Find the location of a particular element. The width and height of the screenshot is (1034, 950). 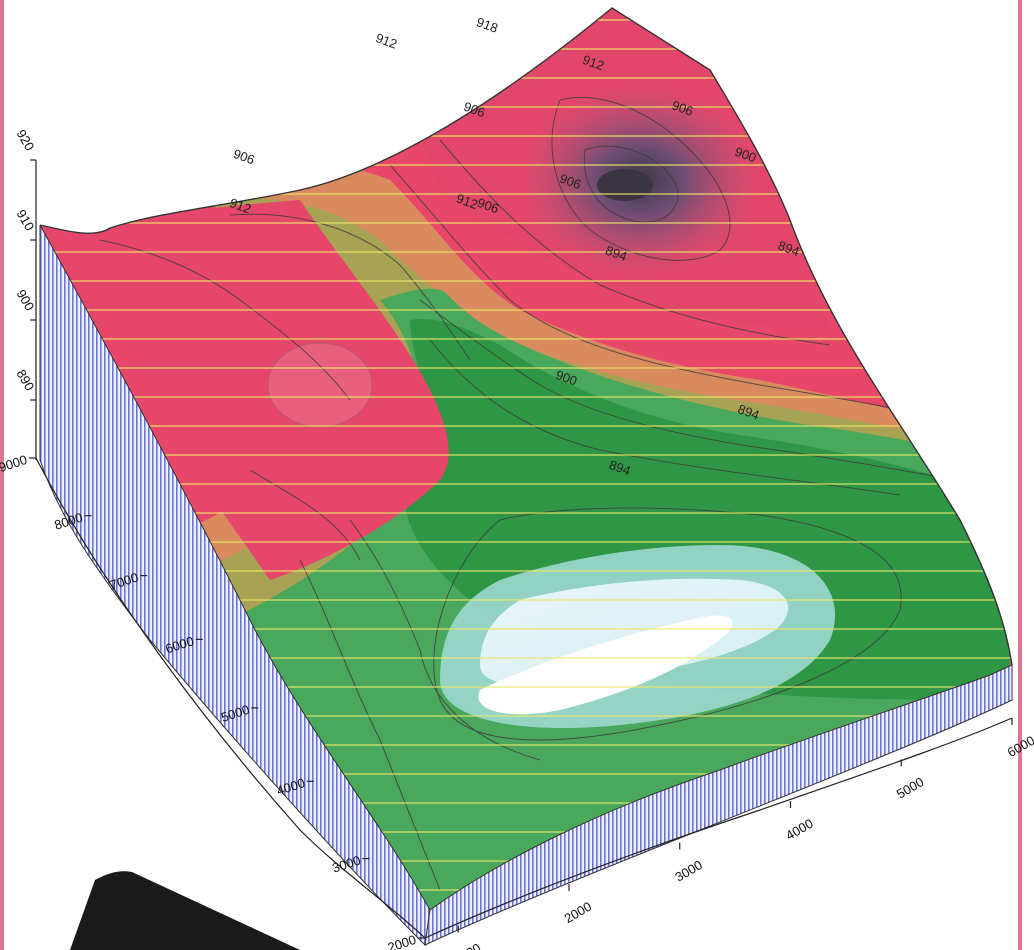

y-tick-label: 2000 is located at coordinates (402, 941).